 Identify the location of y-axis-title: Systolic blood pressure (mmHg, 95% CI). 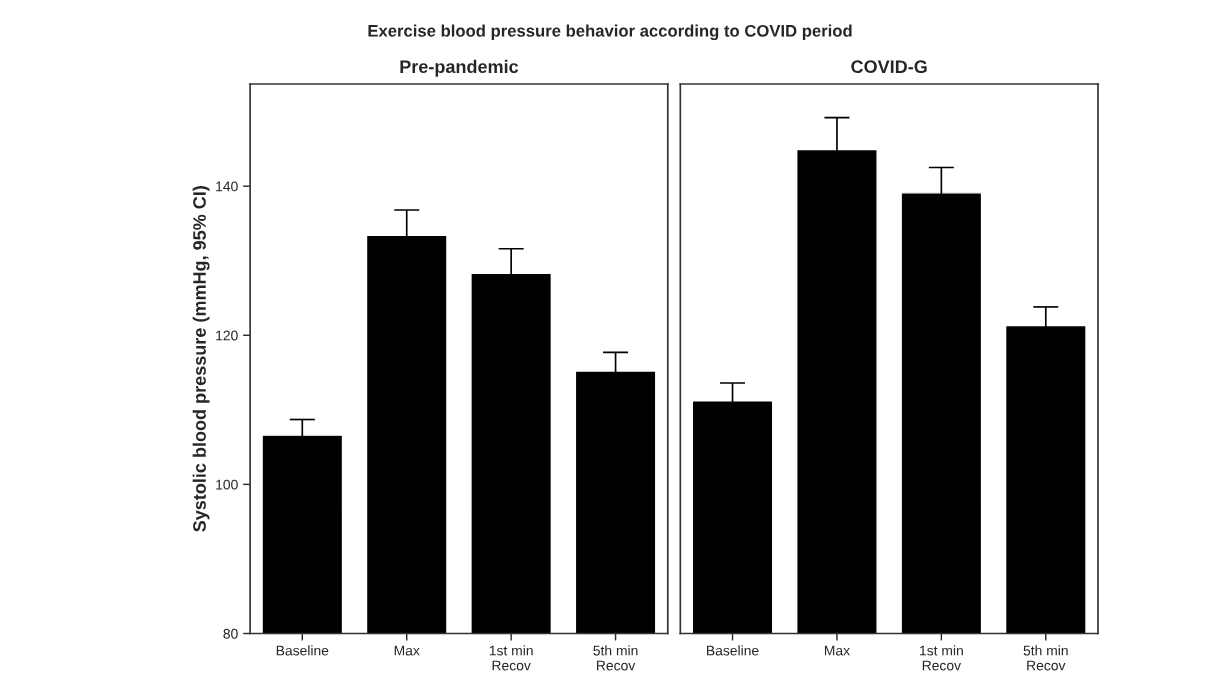
(201, 359).